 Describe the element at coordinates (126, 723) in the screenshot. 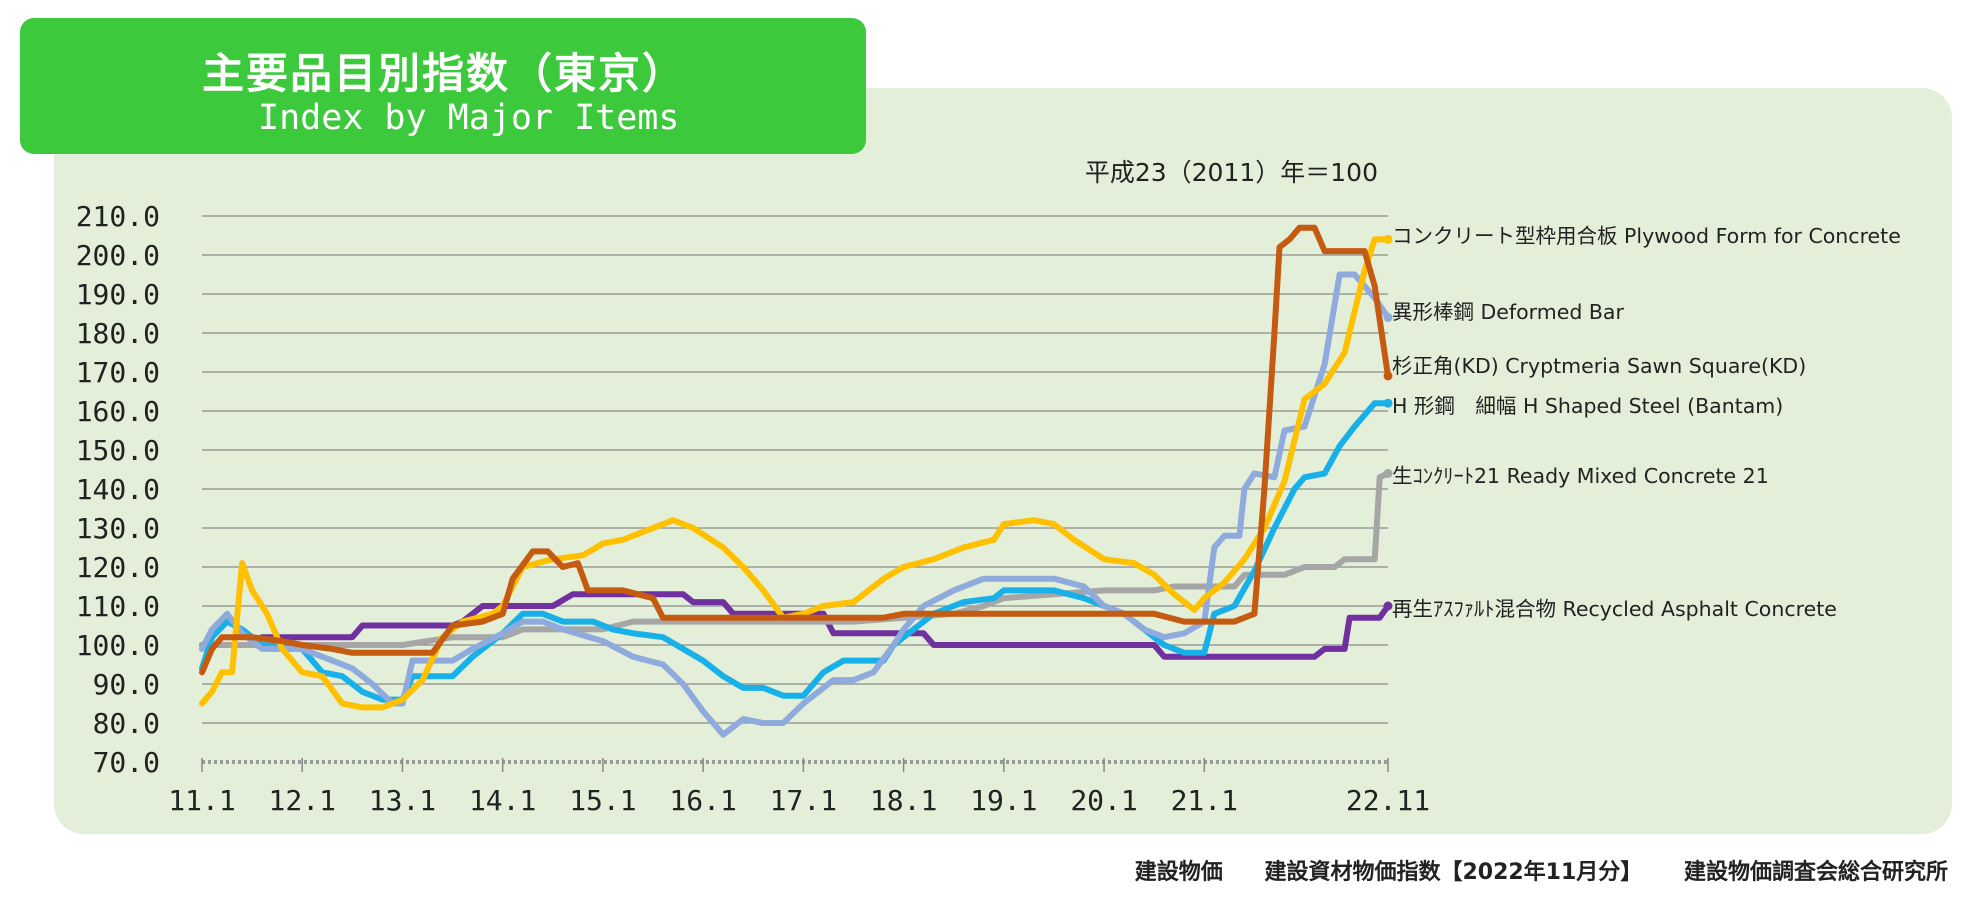

I see `y-tick-label: 80.0` at that location.